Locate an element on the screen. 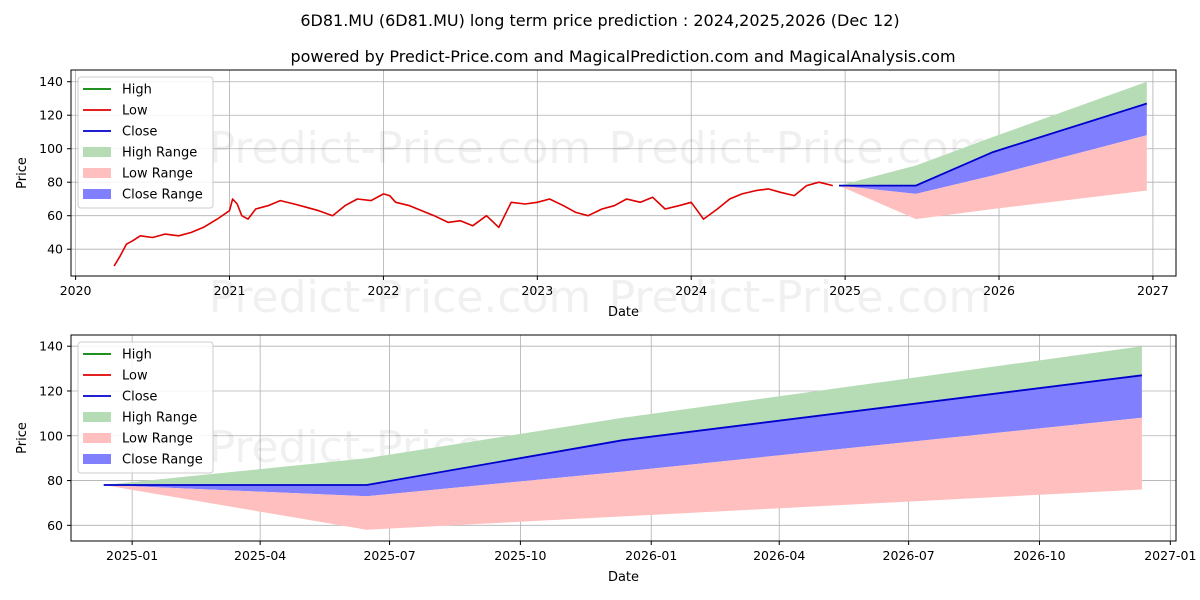 The image size is (1200, 600). x-tick-label: 2021 is located at coordinates (230, 290).